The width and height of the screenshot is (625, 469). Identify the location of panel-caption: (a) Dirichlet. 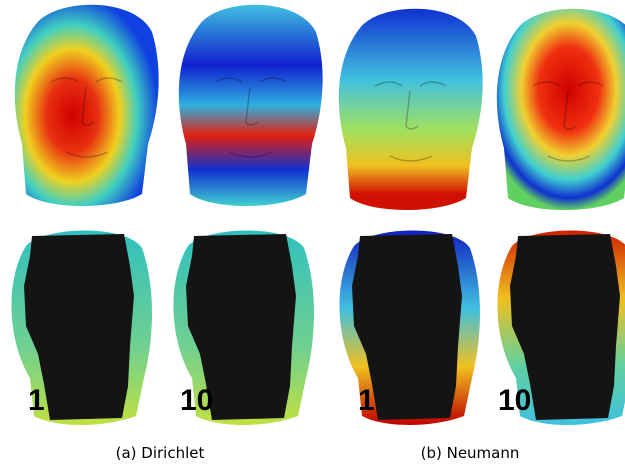
(160, 453).